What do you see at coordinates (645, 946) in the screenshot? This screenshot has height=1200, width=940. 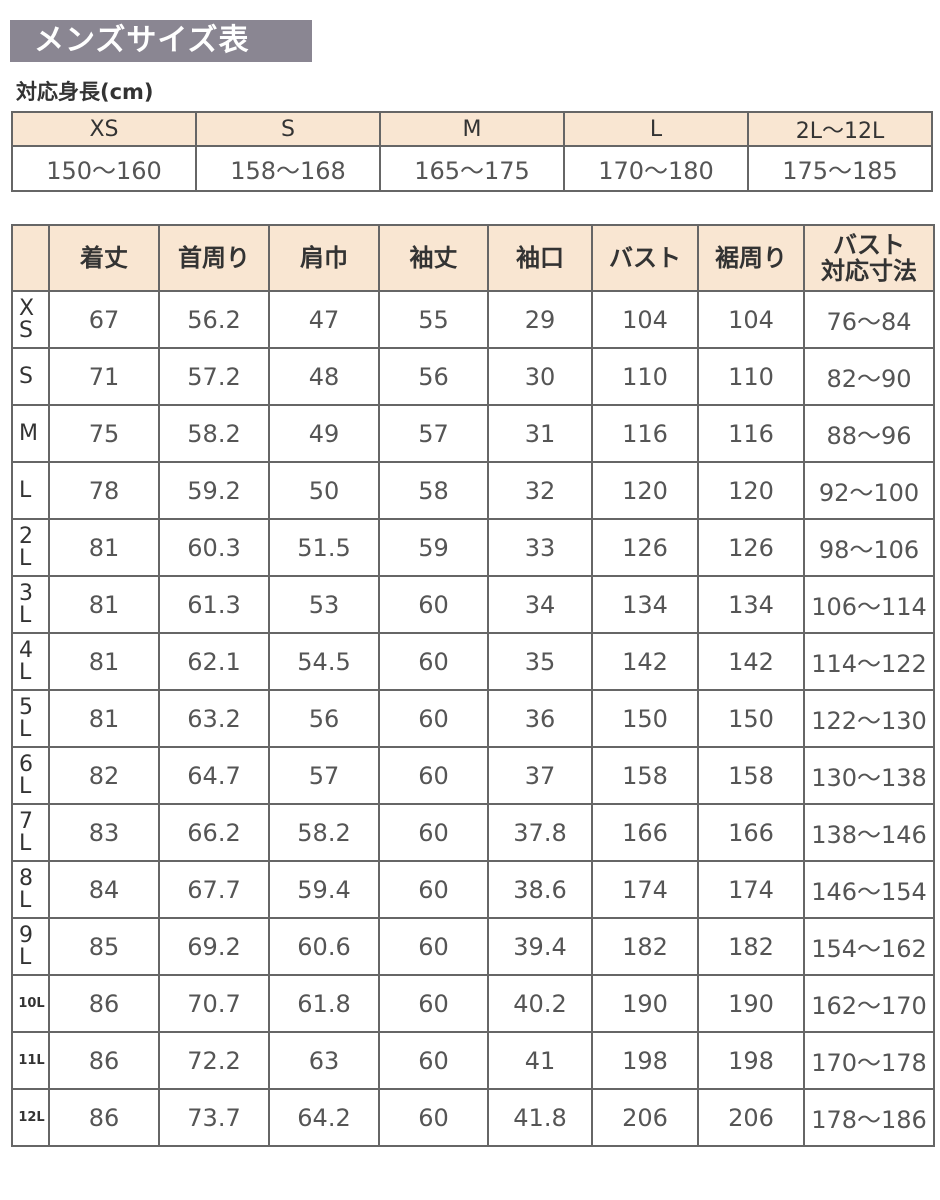 I see `table-cell: 182` at bounding box center [645, 946].